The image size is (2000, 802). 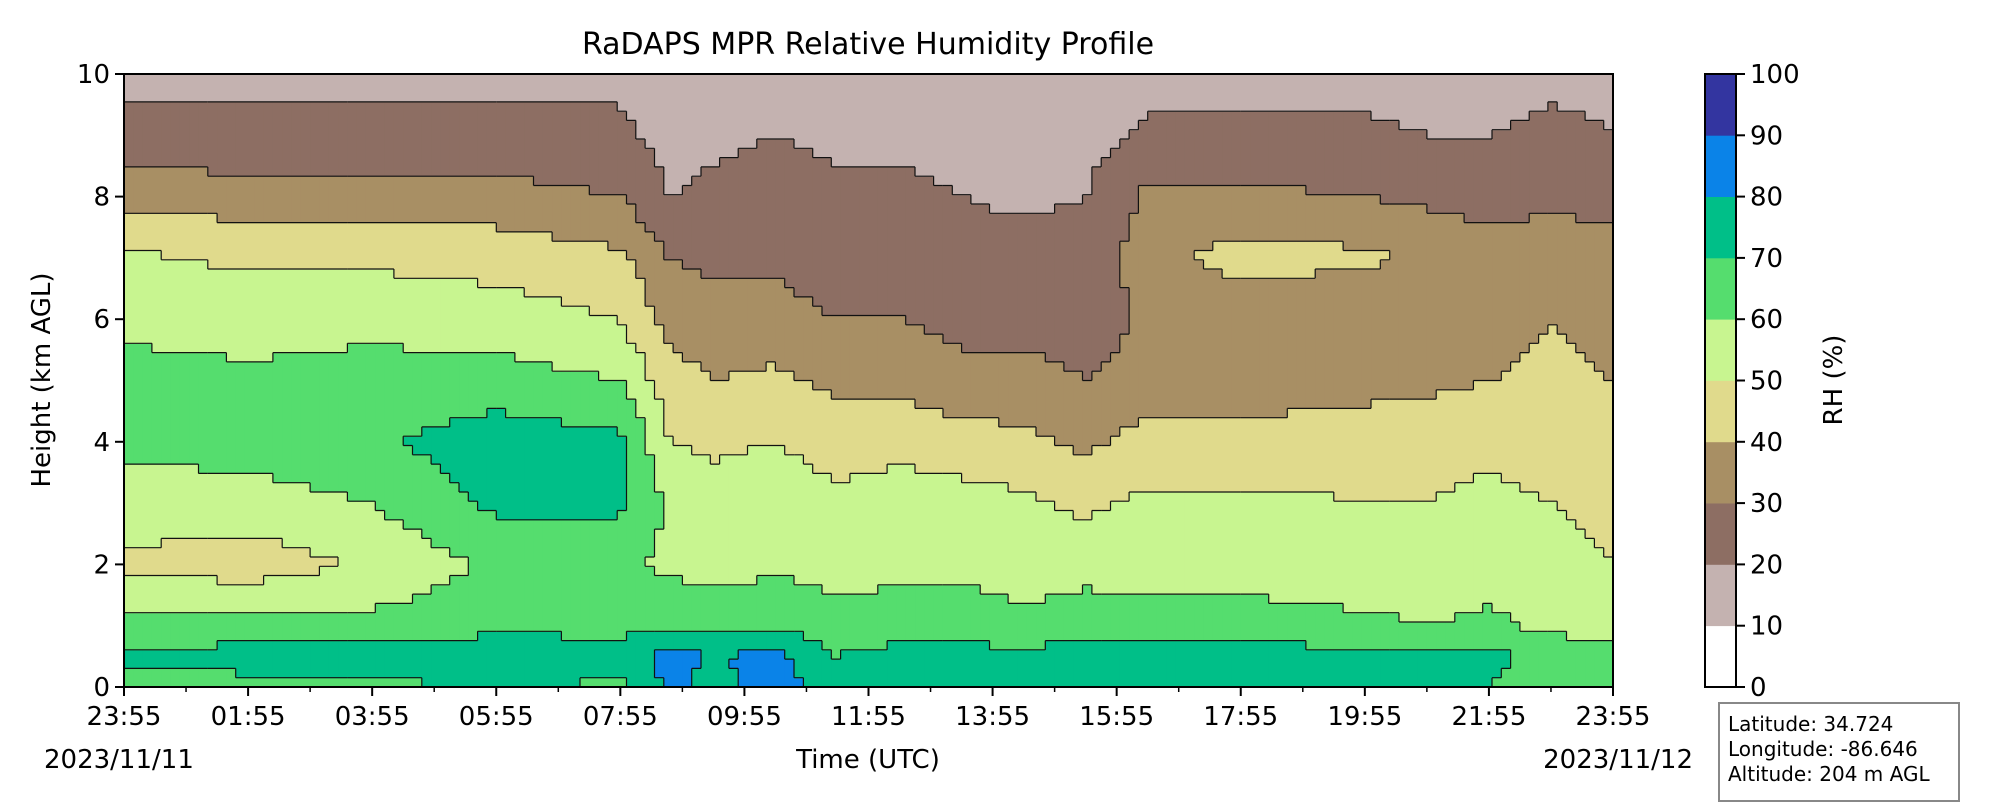 What do you see at coordinates (1720, 656) in the screenshot?
I see `colorbar-swatch` at bounding box center [1720, 656].